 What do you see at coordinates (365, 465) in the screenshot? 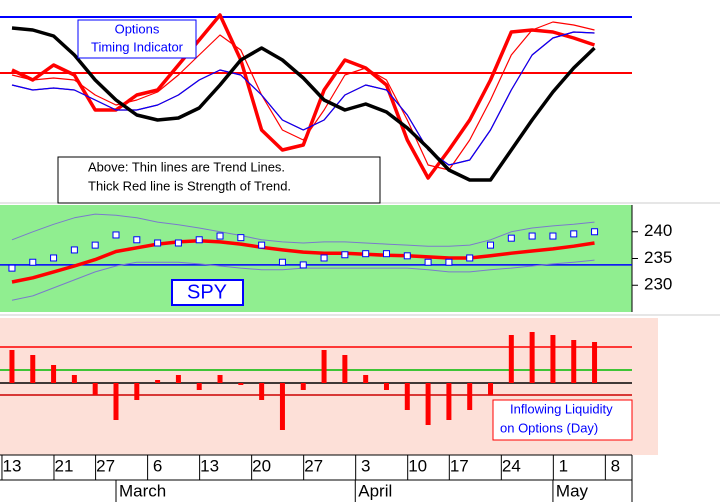
I see `x-tick-label: 3` at bounding box center [365, 465].